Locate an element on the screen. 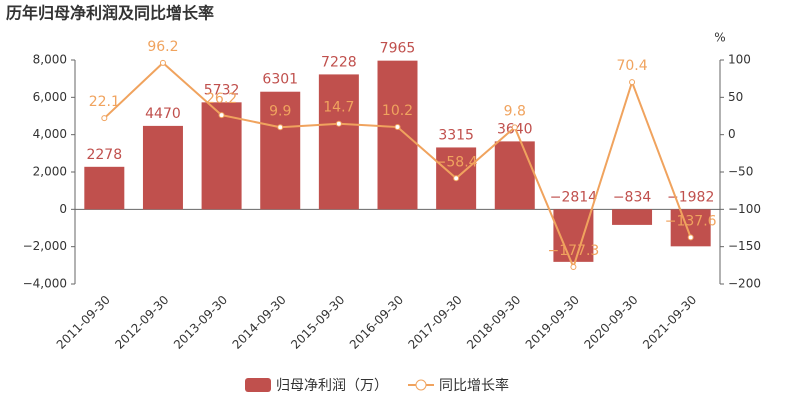 The height and width of the screenshot is (400, 800). legend-swatch-point is located at coordinates (421, 385).